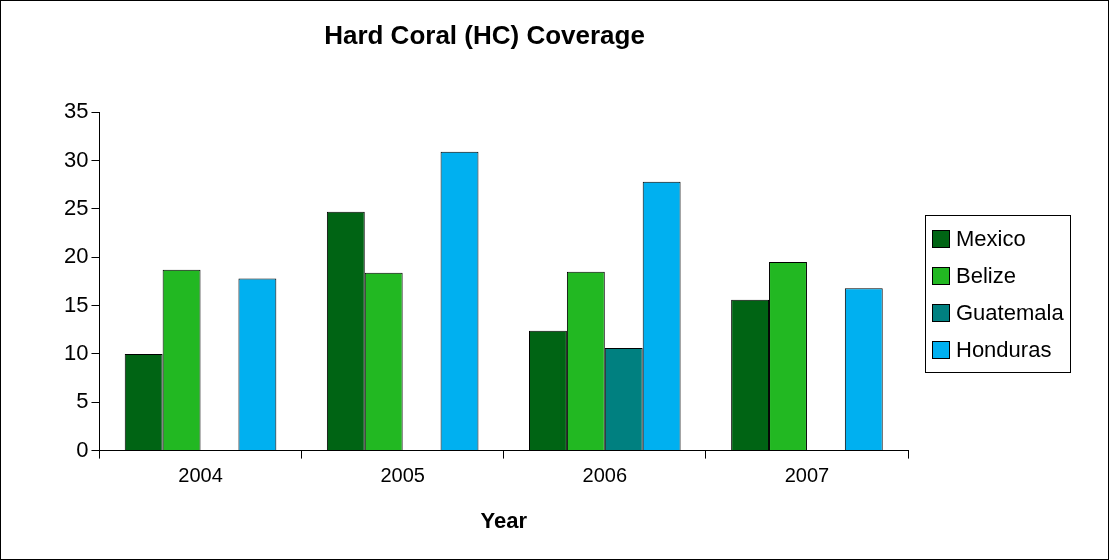 This screenshot has height=560, width=1109. Describe the element at coordinates (76, 159) in the screenshot. I see `y-tick-label: 30` at that location.